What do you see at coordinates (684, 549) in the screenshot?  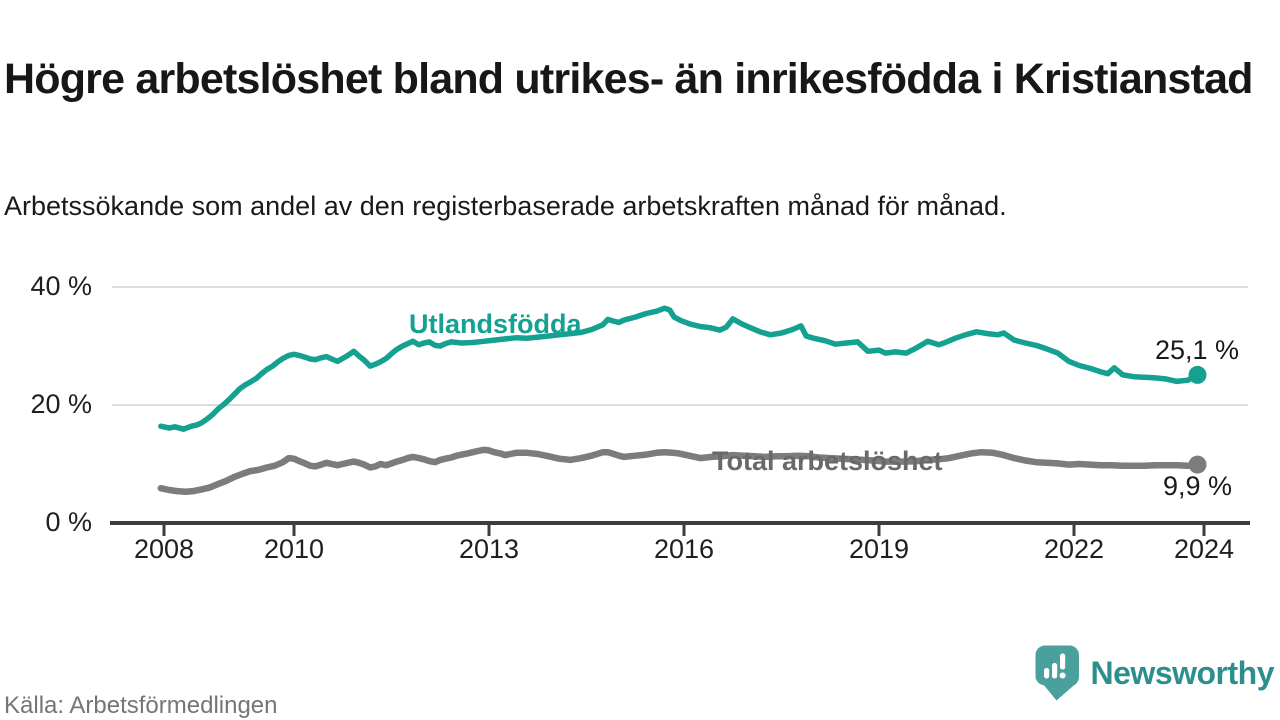 I see `x-tick-label-2016: 2016` at bounding box center [684, 549].